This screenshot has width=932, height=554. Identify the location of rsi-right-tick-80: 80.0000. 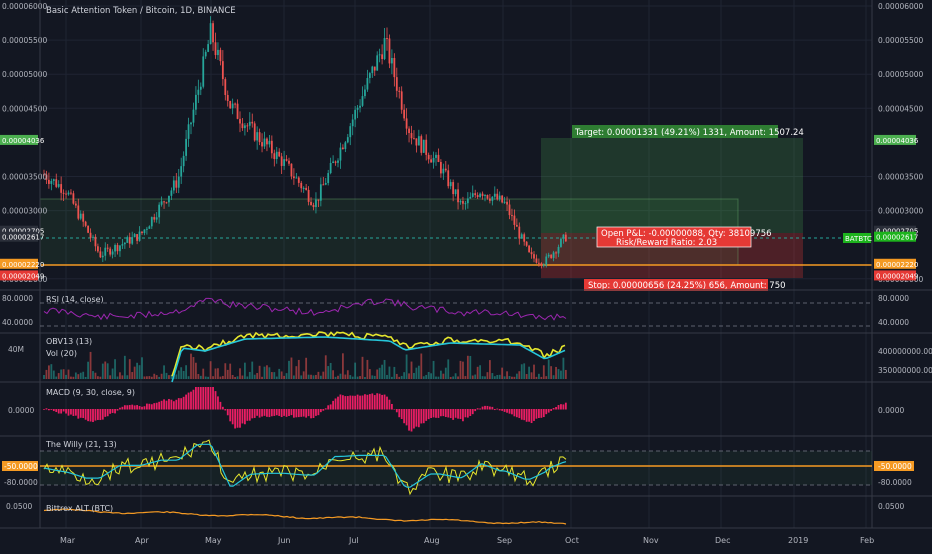
(893, 298).